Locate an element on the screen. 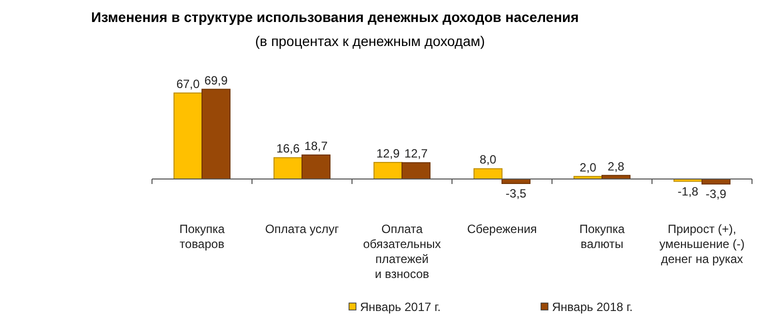 This screenshot has width=779, height=323. data-label: 2,8 is located at coordinates (616, 166).